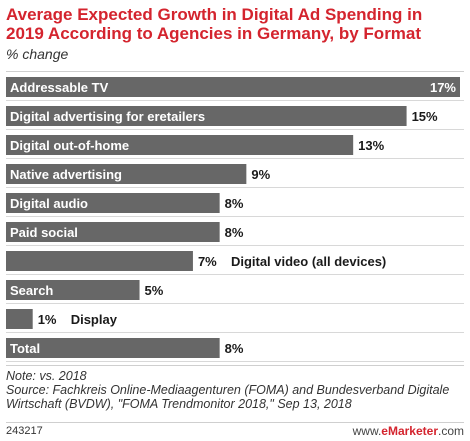 The width and height of the screenshot is (470, 441). I want to click on top-divider, so click(235, 71).